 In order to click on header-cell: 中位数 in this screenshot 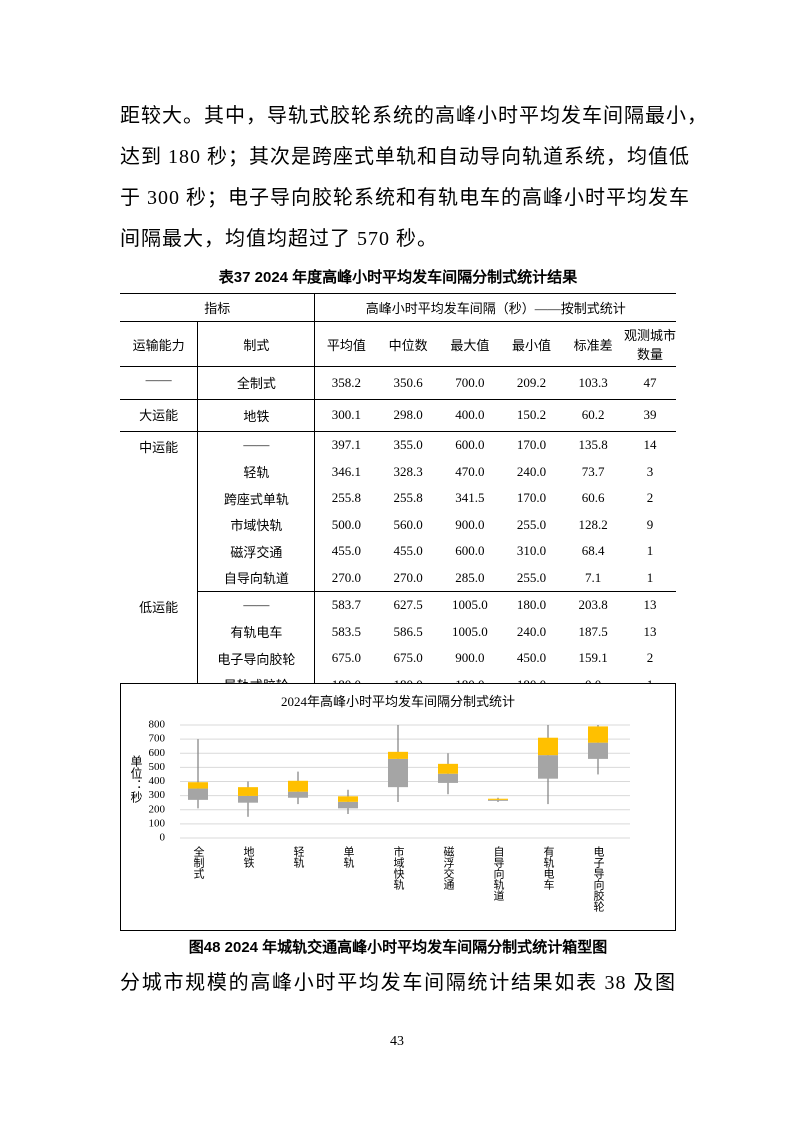, I will do `click(408, 344)`.